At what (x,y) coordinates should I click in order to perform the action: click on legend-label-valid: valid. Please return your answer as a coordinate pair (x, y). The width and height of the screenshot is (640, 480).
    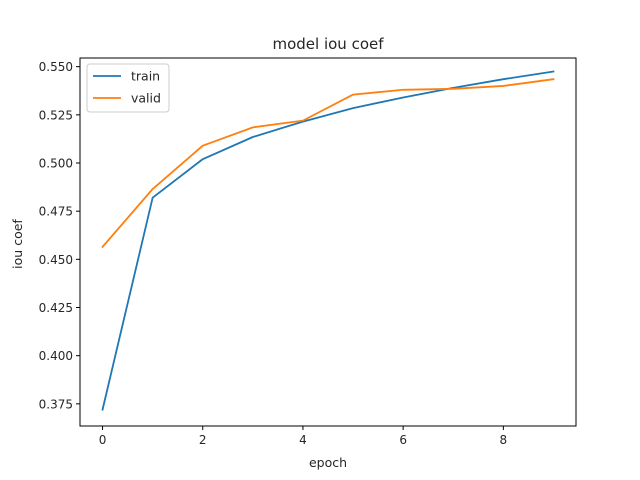
    Looking at the image, I should click on (146, 98).